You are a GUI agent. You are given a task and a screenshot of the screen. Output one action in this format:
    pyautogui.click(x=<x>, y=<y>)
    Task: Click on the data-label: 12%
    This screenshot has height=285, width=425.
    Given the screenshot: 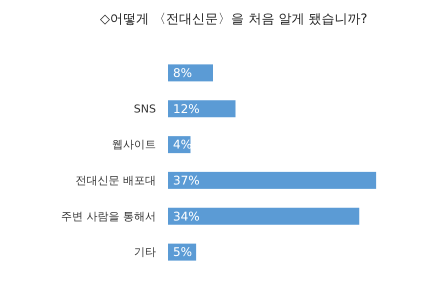 What is the action you would take?
    pyautogui.click(x=186, y=109)
    